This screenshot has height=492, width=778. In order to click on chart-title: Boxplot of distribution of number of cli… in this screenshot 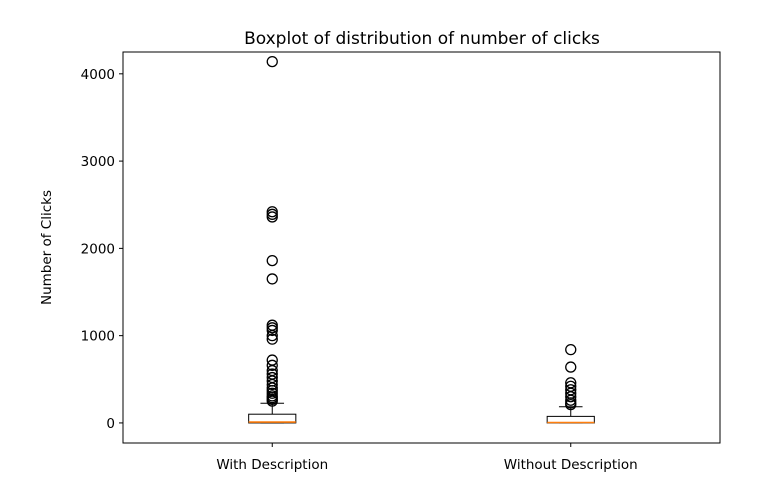, I will do `click(422, 39)`.